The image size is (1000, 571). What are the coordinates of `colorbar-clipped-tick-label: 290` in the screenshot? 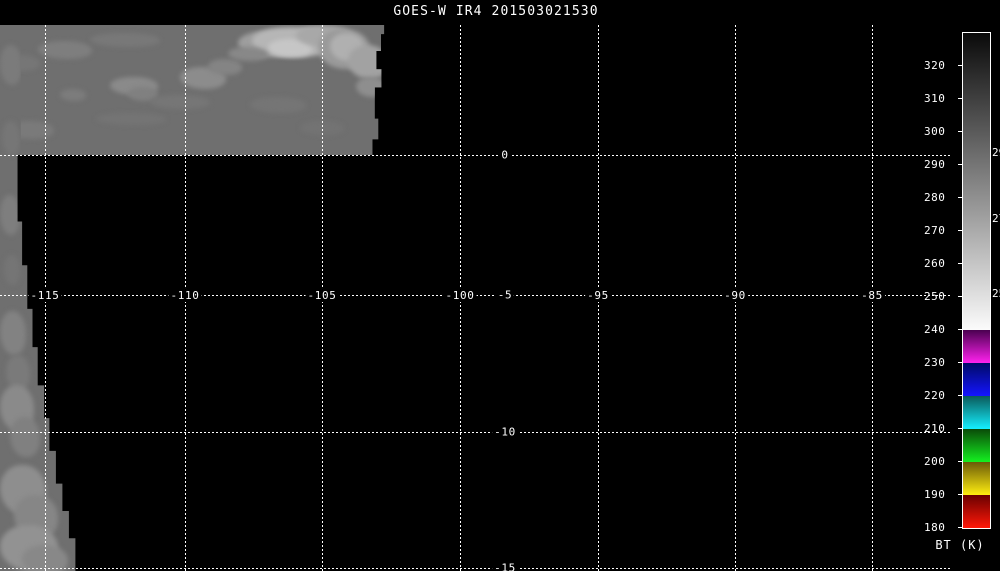 It's located at (996, 152).